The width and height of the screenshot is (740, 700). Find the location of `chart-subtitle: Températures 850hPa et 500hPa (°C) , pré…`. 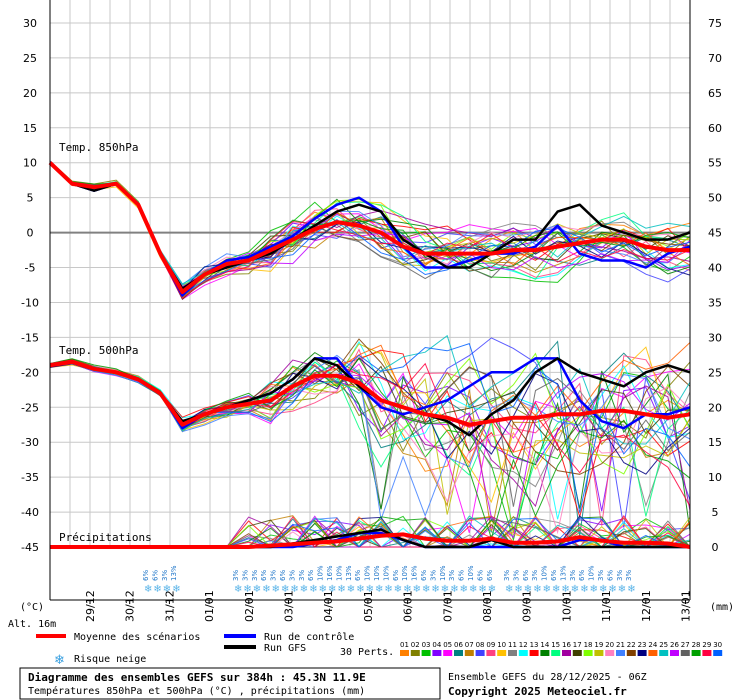

chart-subtitle: Températures 850hPa et 500hPa (°C) , pré… is located at coordinates (196, 691).